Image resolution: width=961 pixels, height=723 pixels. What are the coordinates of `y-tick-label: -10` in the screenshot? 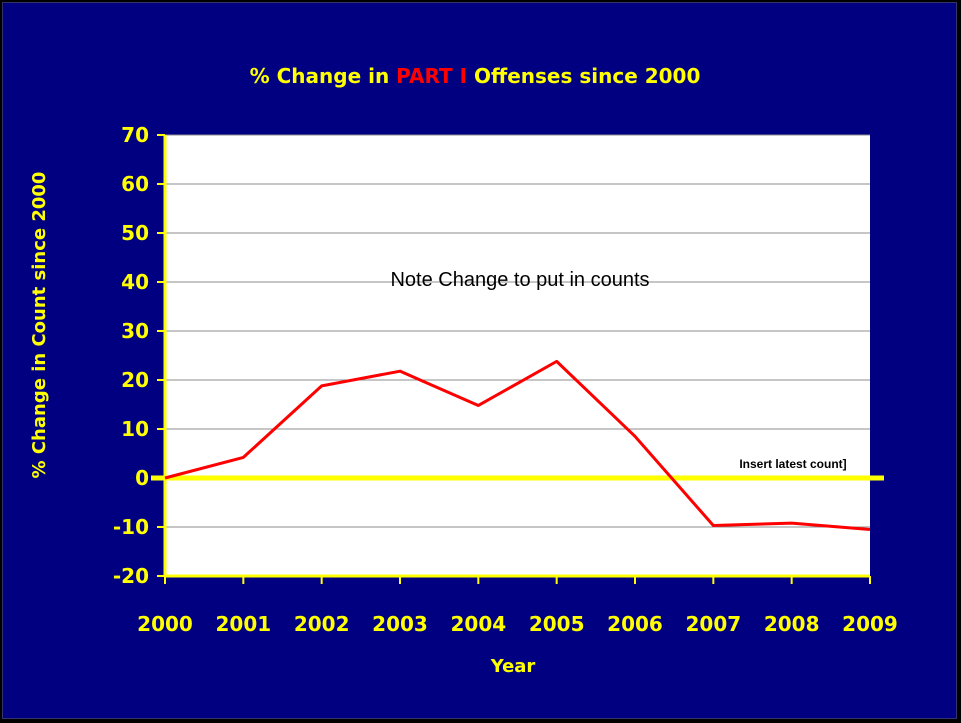 It's located at (131, 527).